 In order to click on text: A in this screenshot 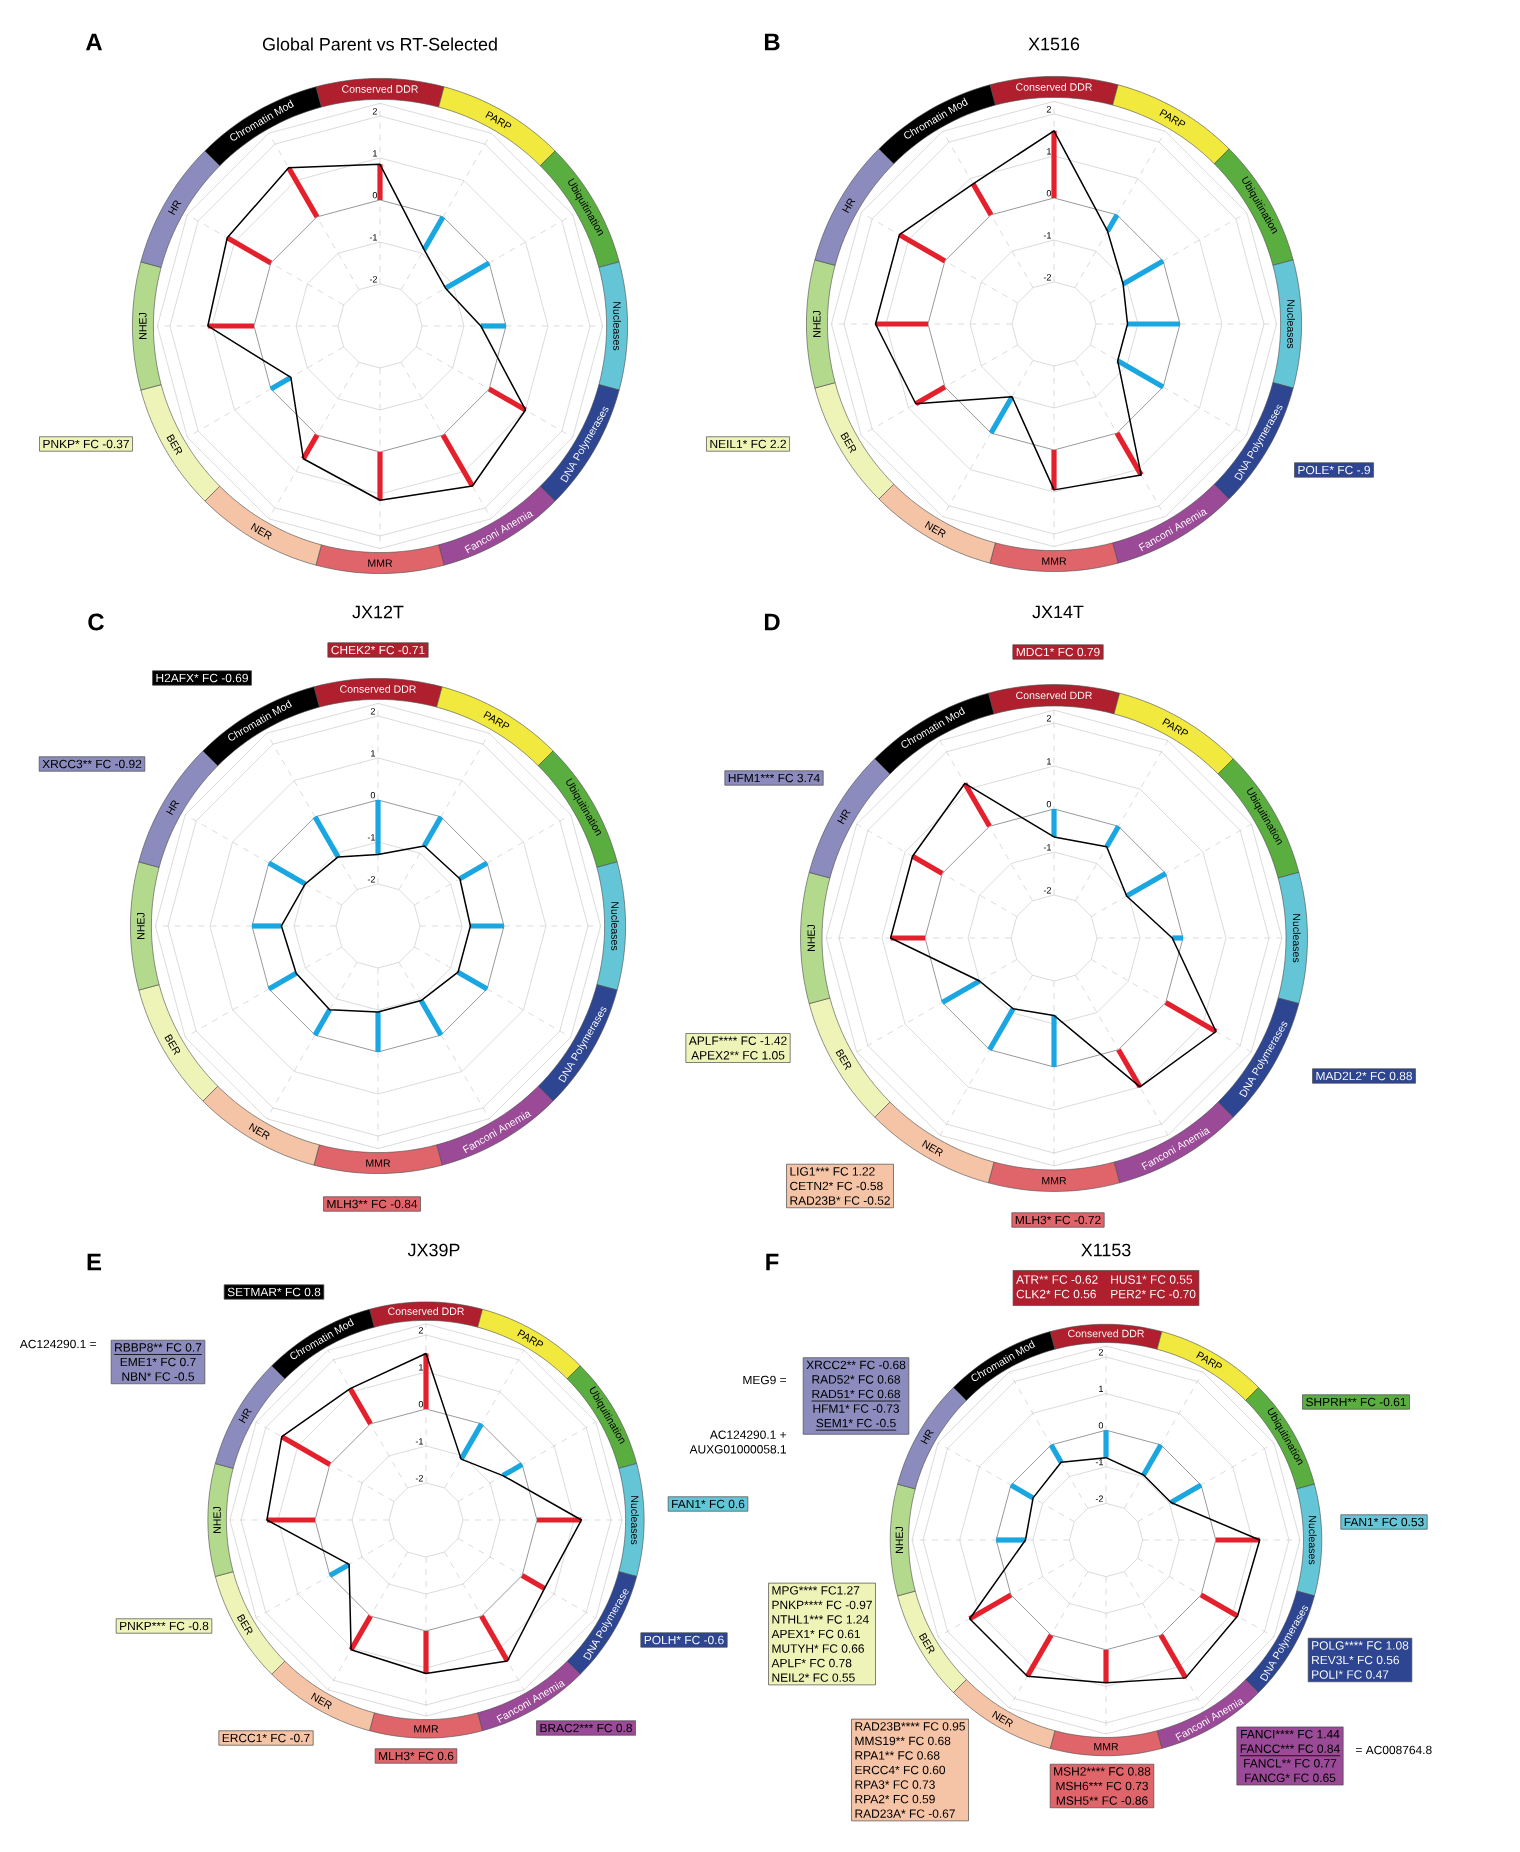, I will do `click(93, 42)`.